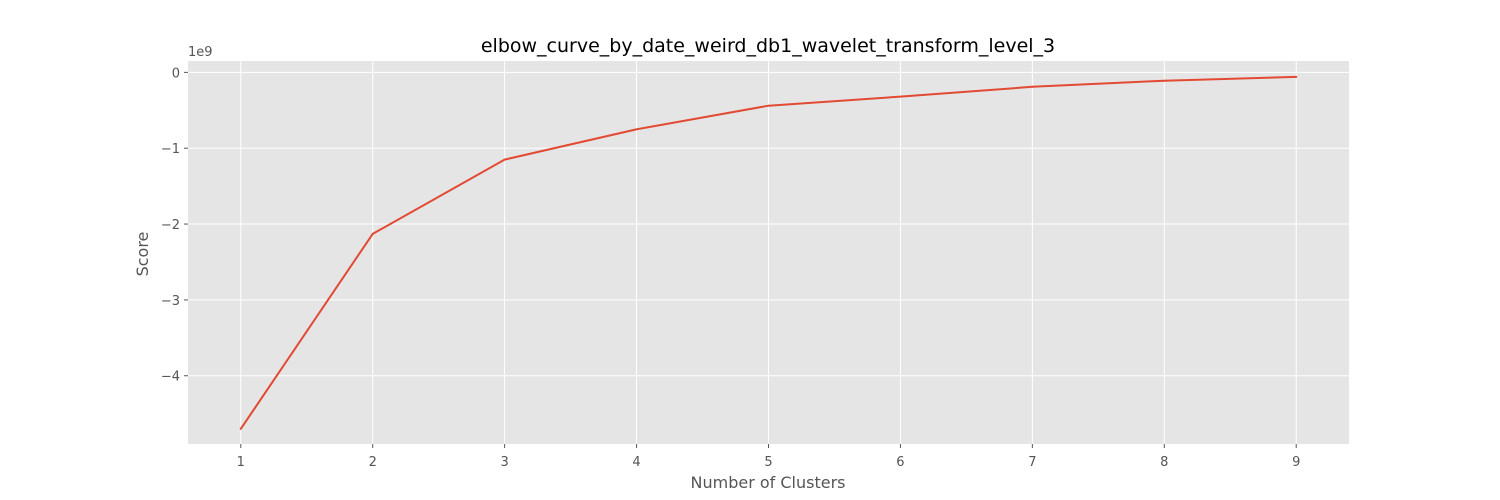 This screenshot has width=1500, height=500. What do you see at coordinates (200, 52) in the screenshot?
I see `y-axis-offset-label: 1e9` at bounding box center [200, 52].